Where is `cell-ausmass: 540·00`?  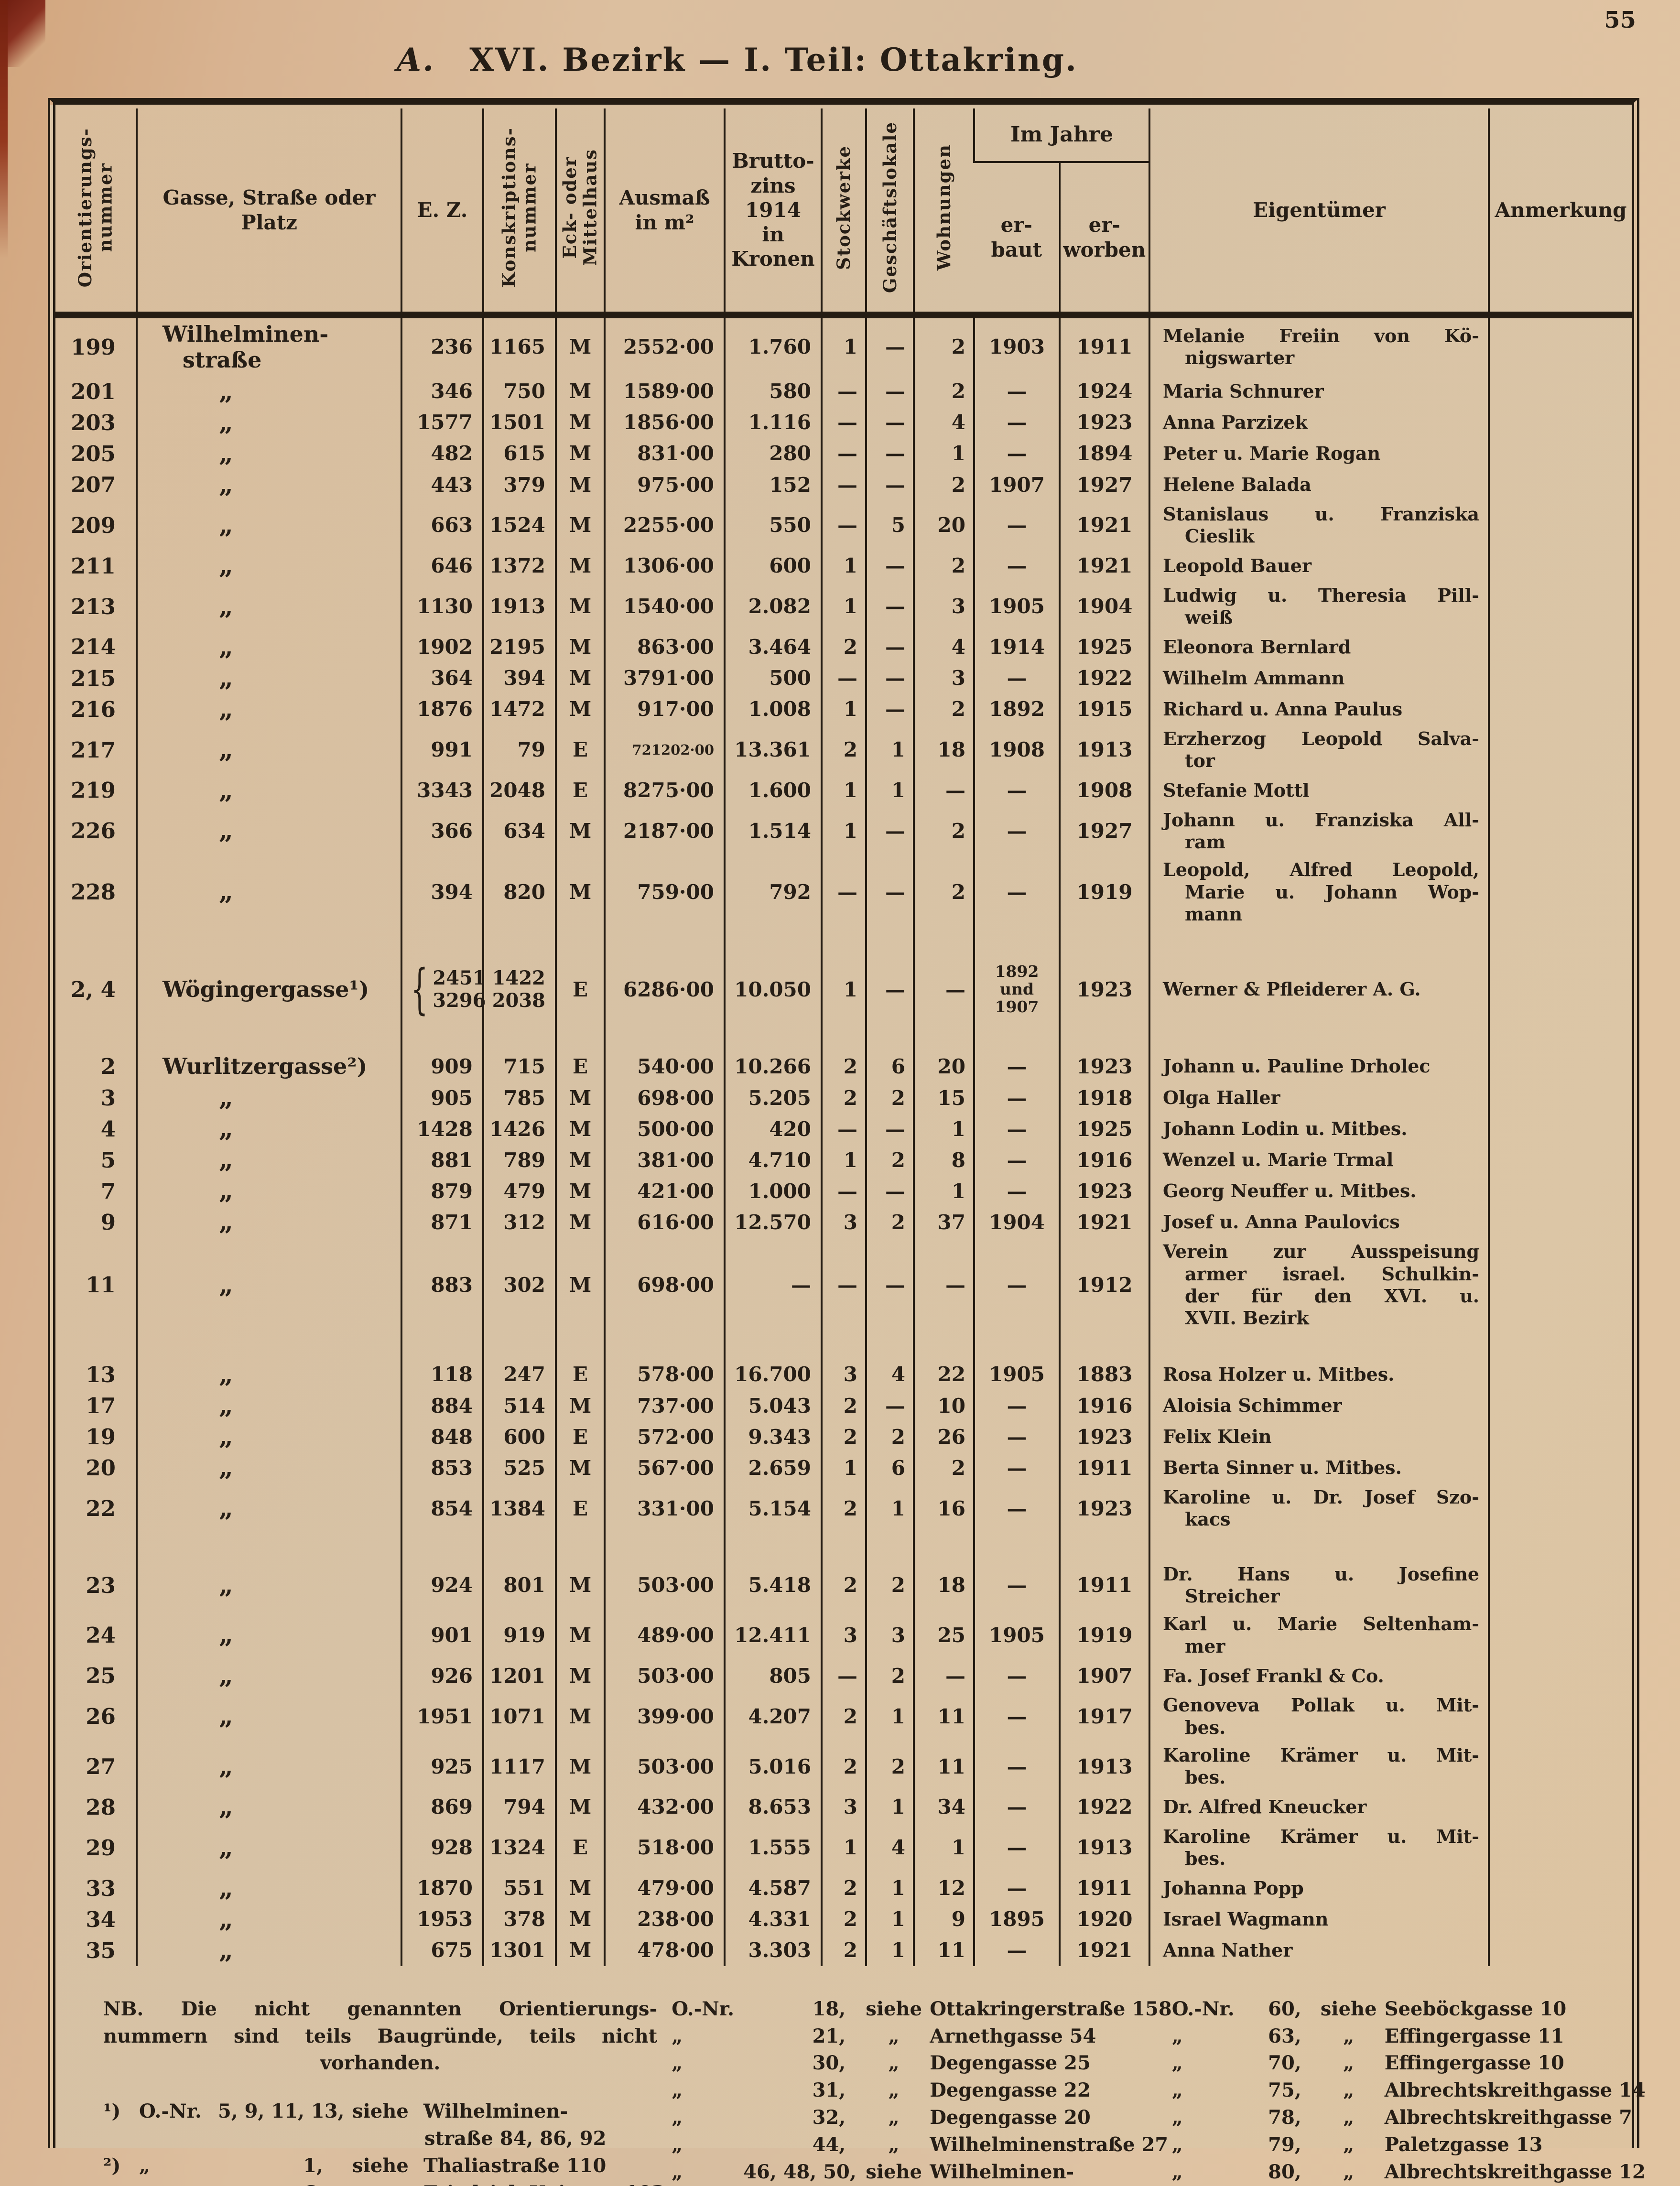 cell-ausmass: 540·00 is located at coordinates (664, 1053).